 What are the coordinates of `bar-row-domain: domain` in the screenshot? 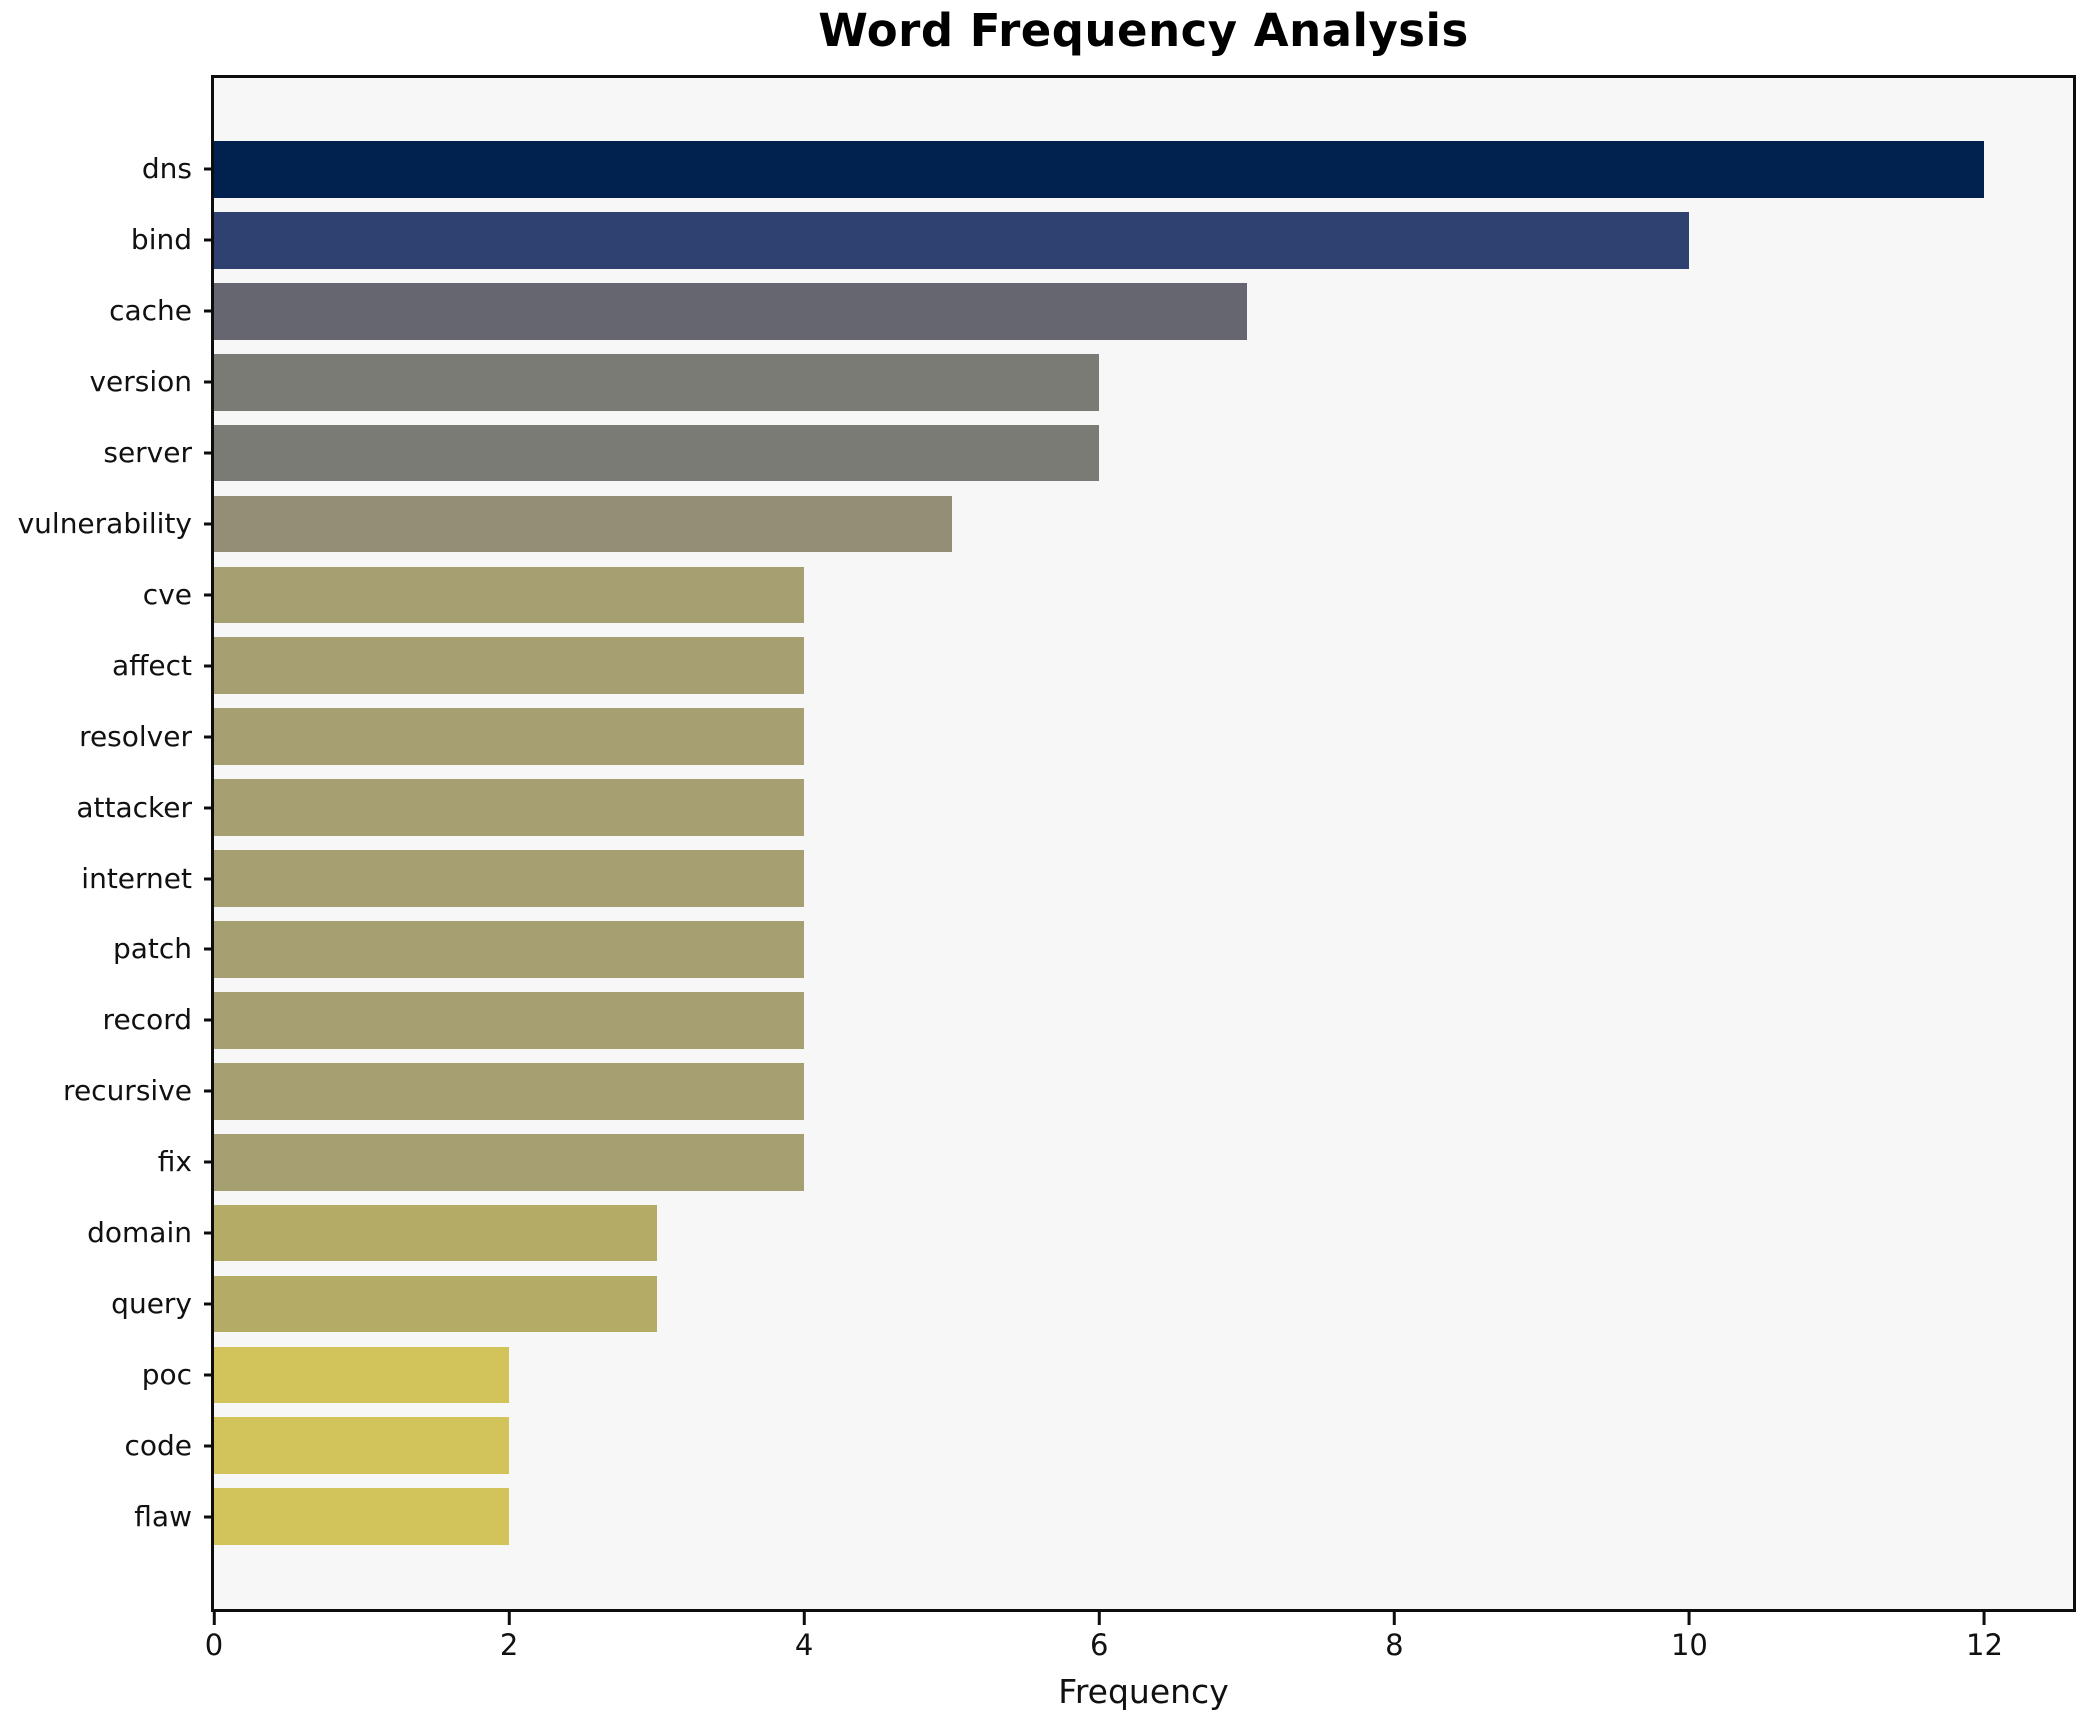 It's located at (1080, 1233).